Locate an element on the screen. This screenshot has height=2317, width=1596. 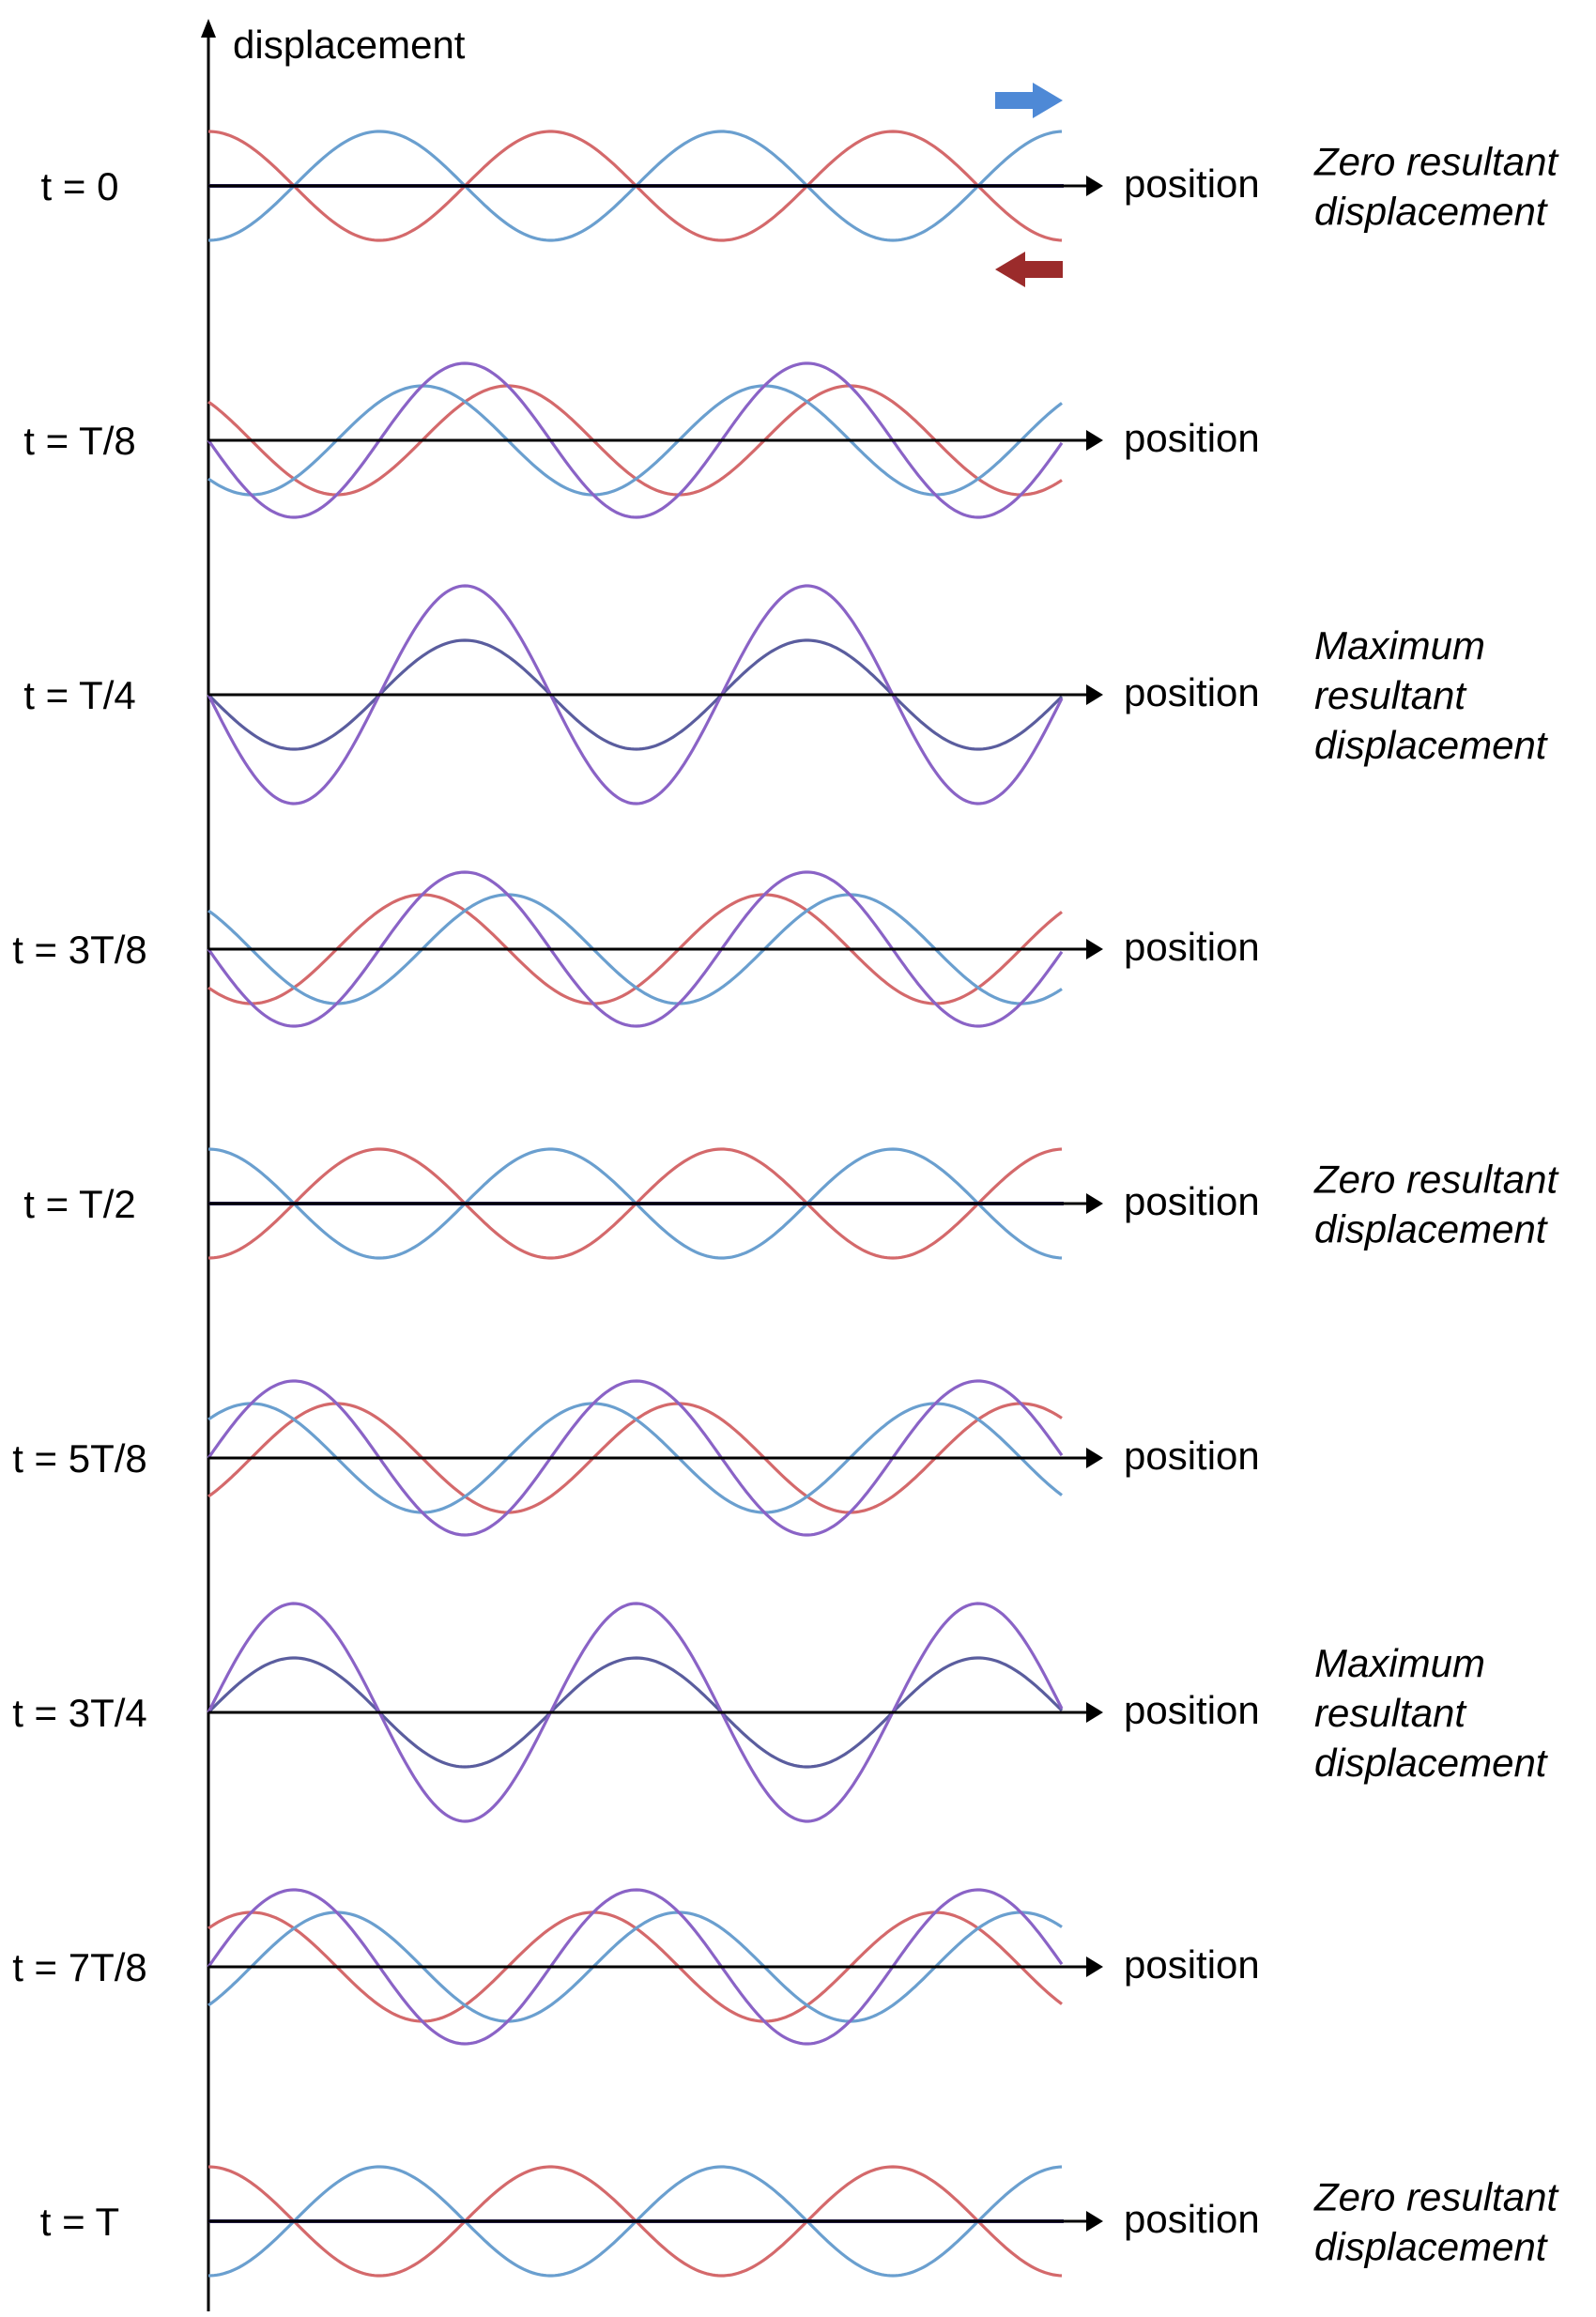
time-label: t = T/8 is located at coordinates (79, 441).